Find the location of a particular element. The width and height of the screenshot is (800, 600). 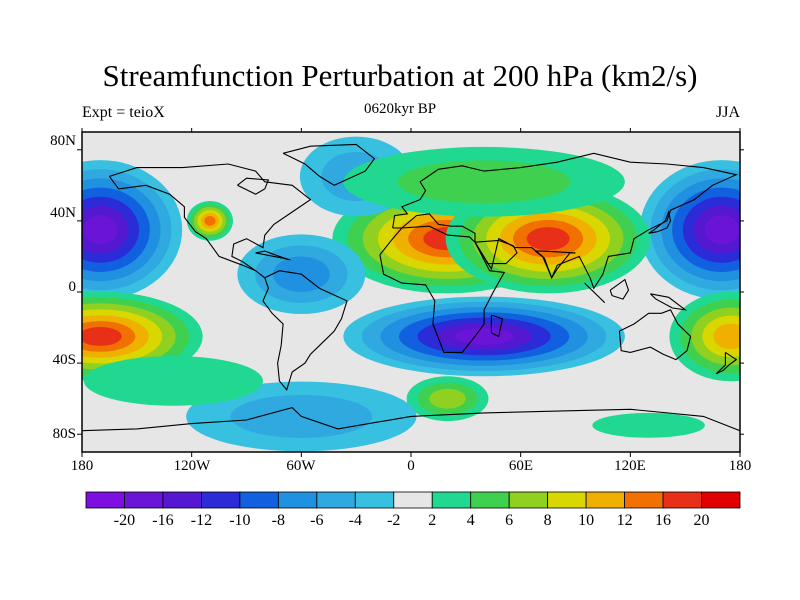

colorbar-label: -16 is located at coordinates (163, 520).